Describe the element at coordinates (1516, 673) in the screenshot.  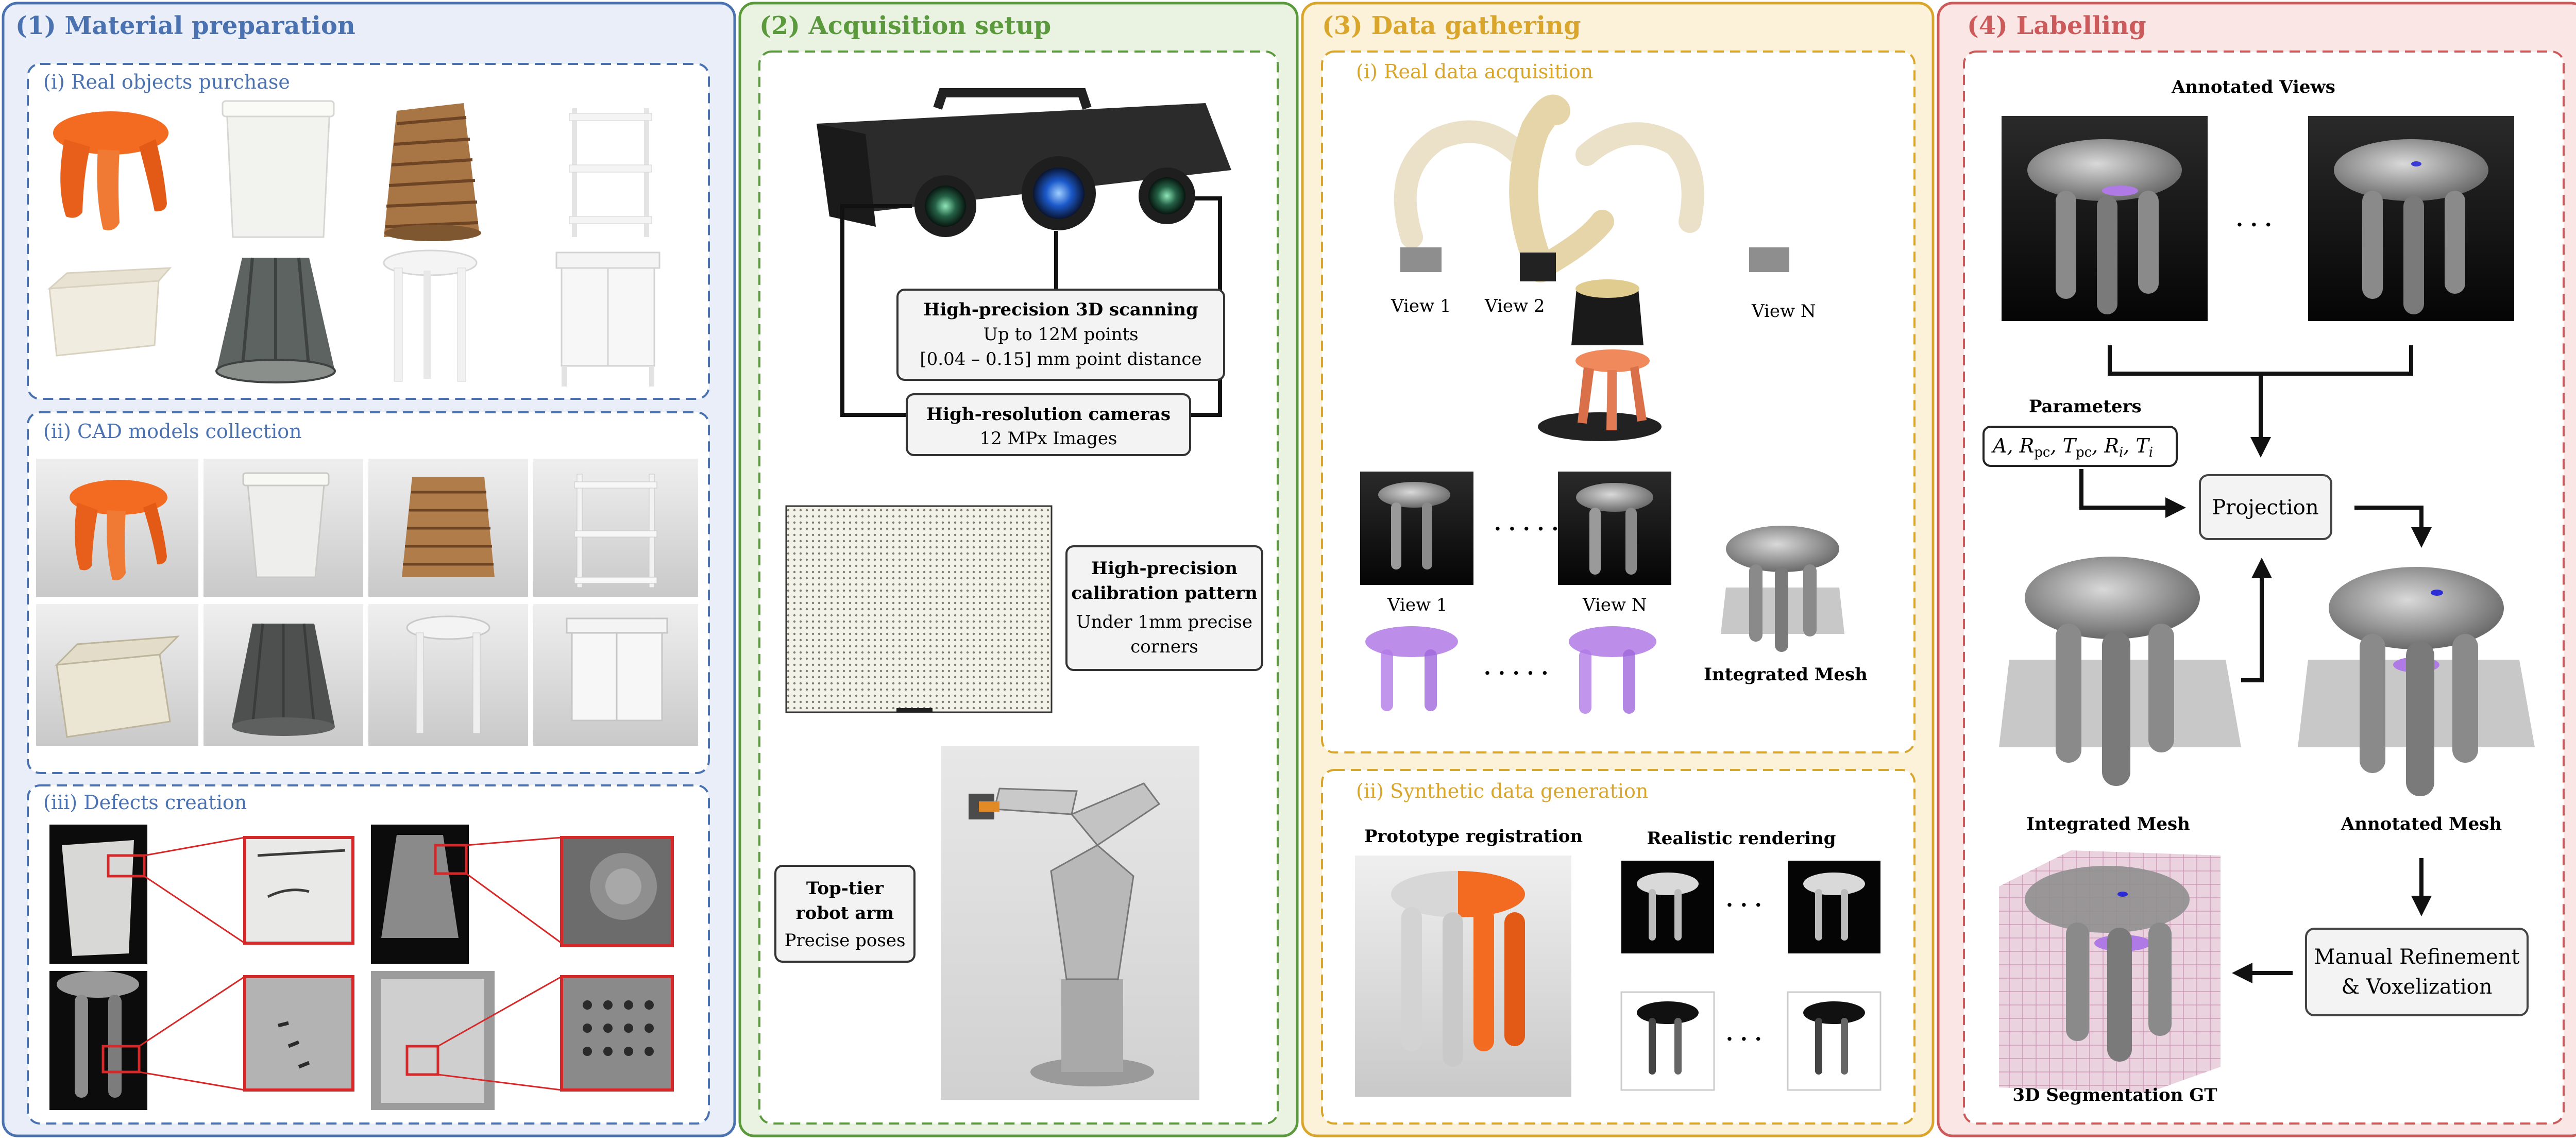
I see `pointcloud-dots: · · · · ·` at that location.